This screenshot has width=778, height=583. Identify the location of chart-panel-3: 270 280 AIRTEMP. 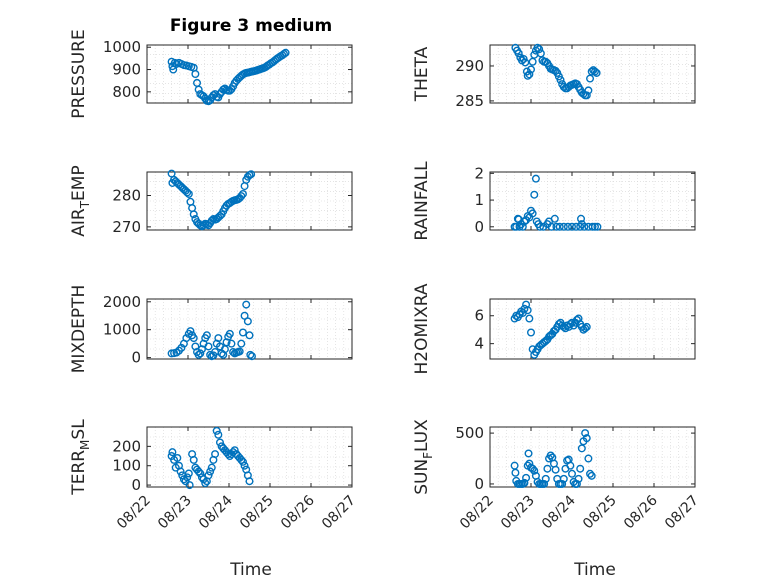
(211, 201).